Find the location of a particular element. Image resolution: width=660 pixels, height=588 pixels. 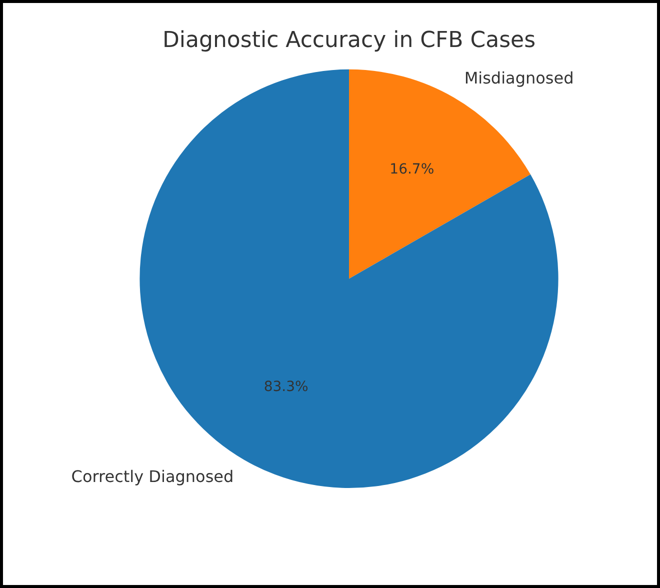

data-label: 83.3% is located at coordinates (286, 387).